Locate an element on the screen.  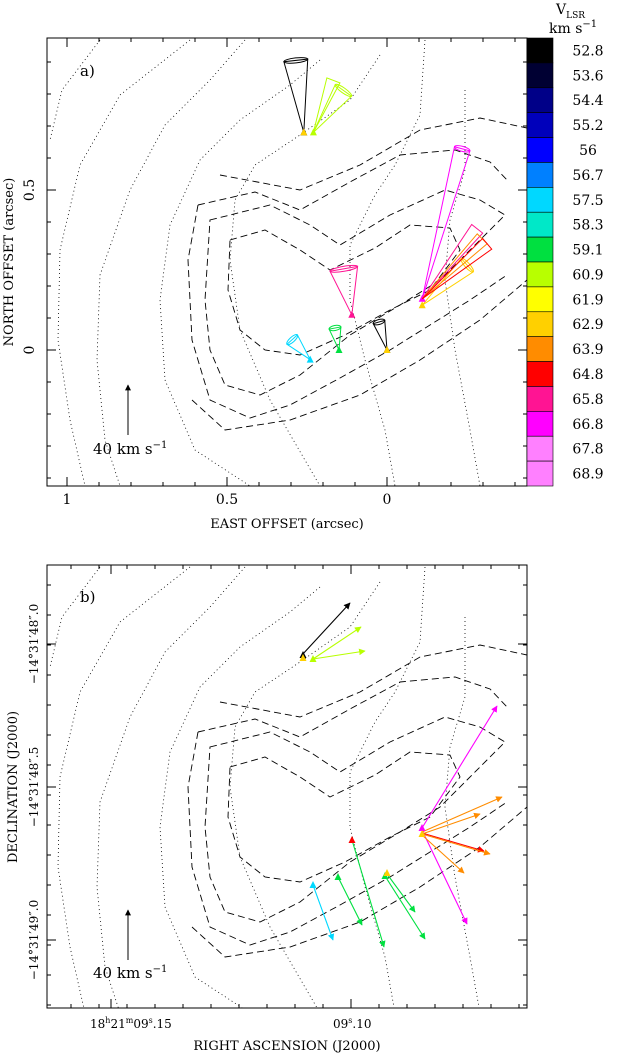
colorbar-label: 65.8 is located at coordinates (587, 400).